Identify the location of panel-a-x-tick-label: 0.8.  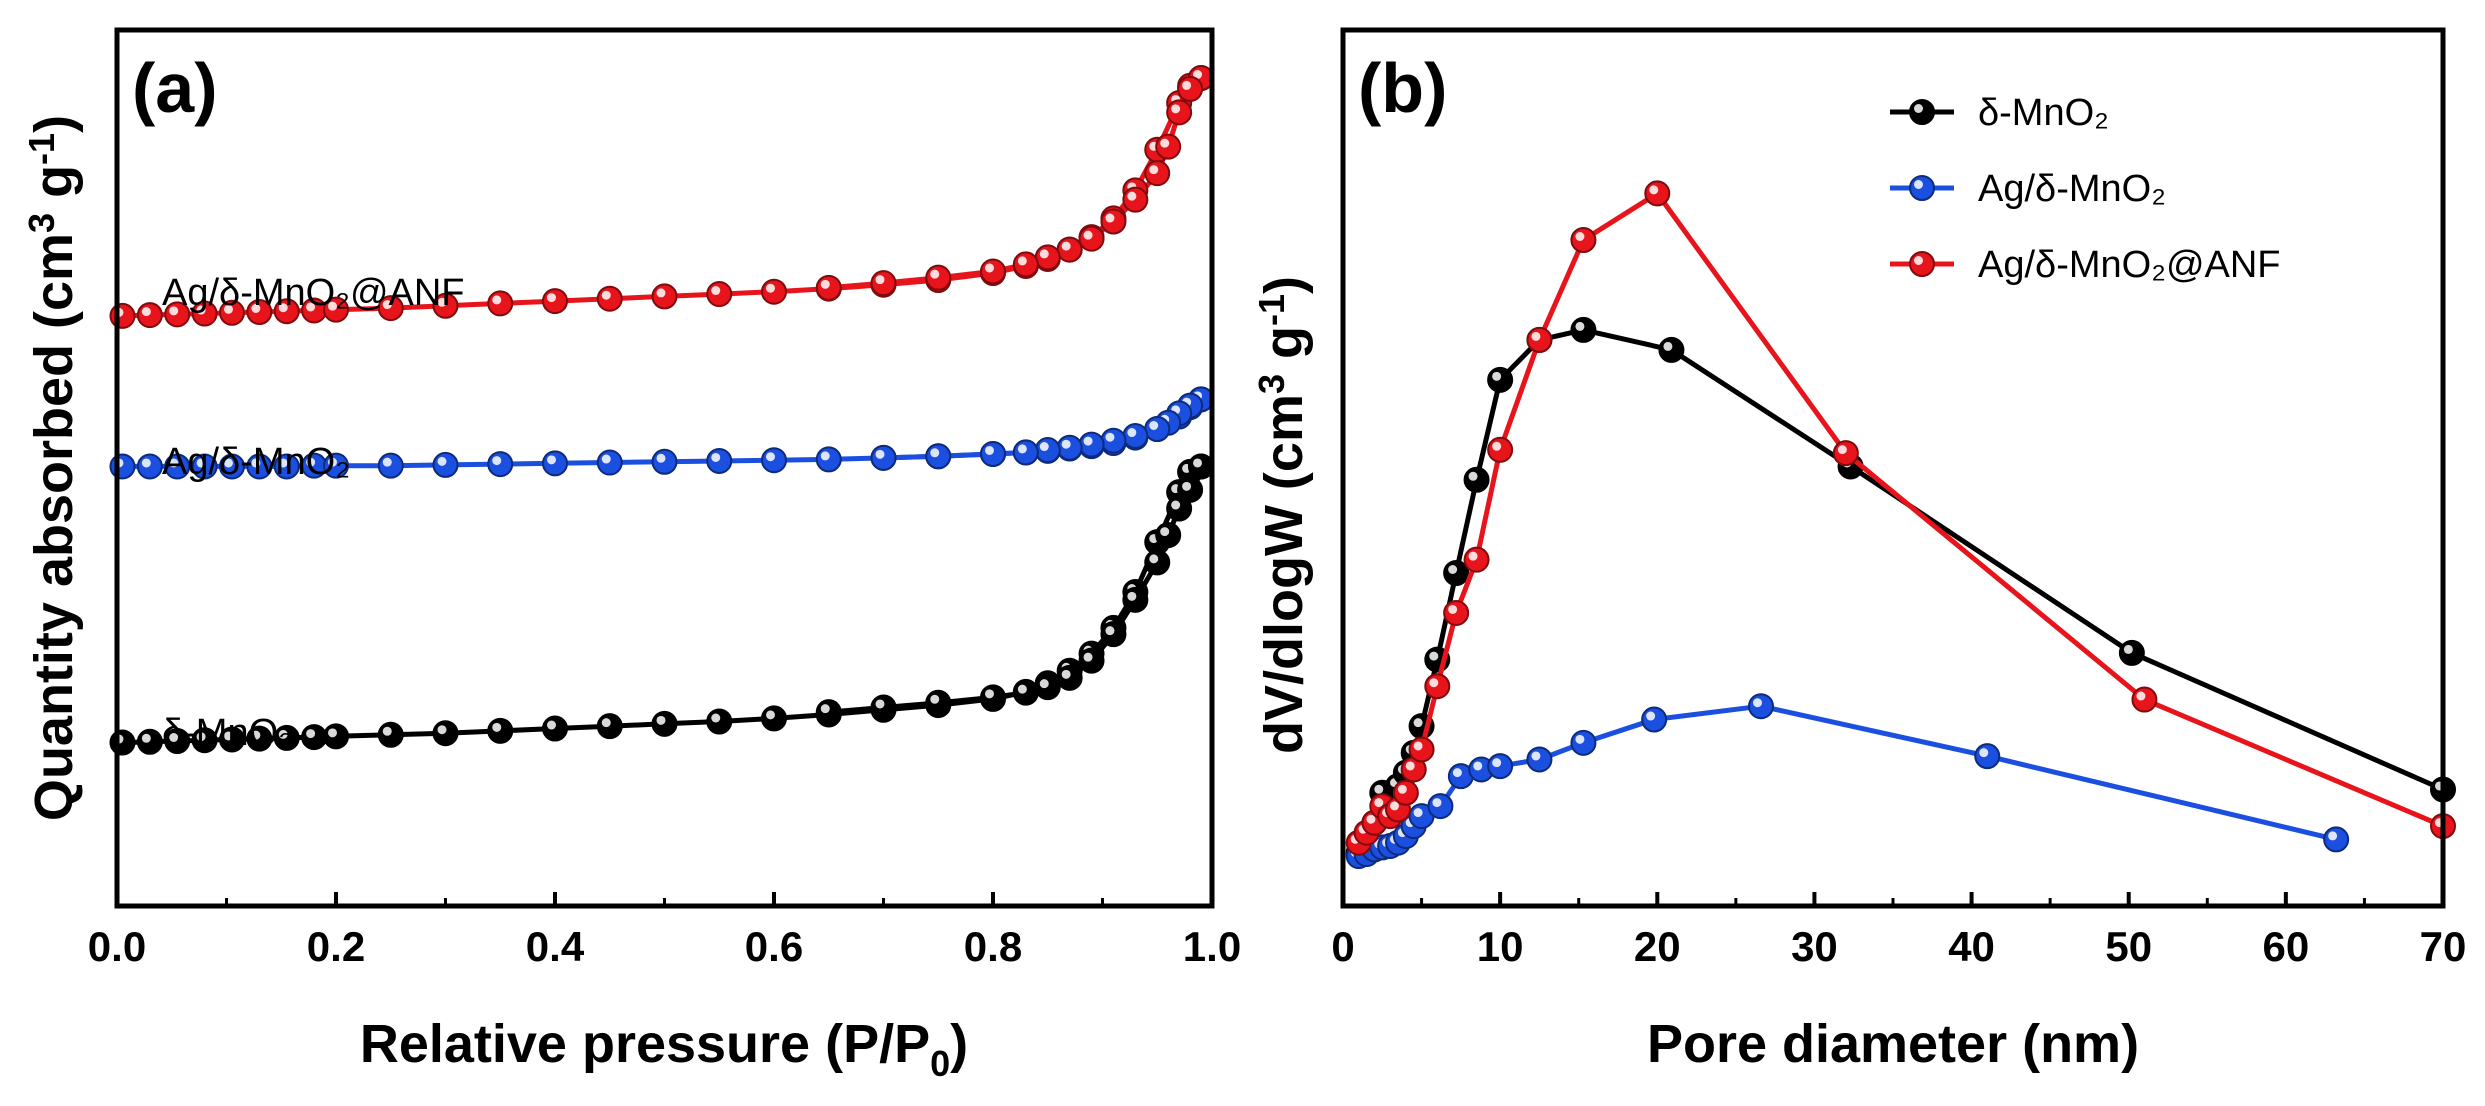
(993, 946).